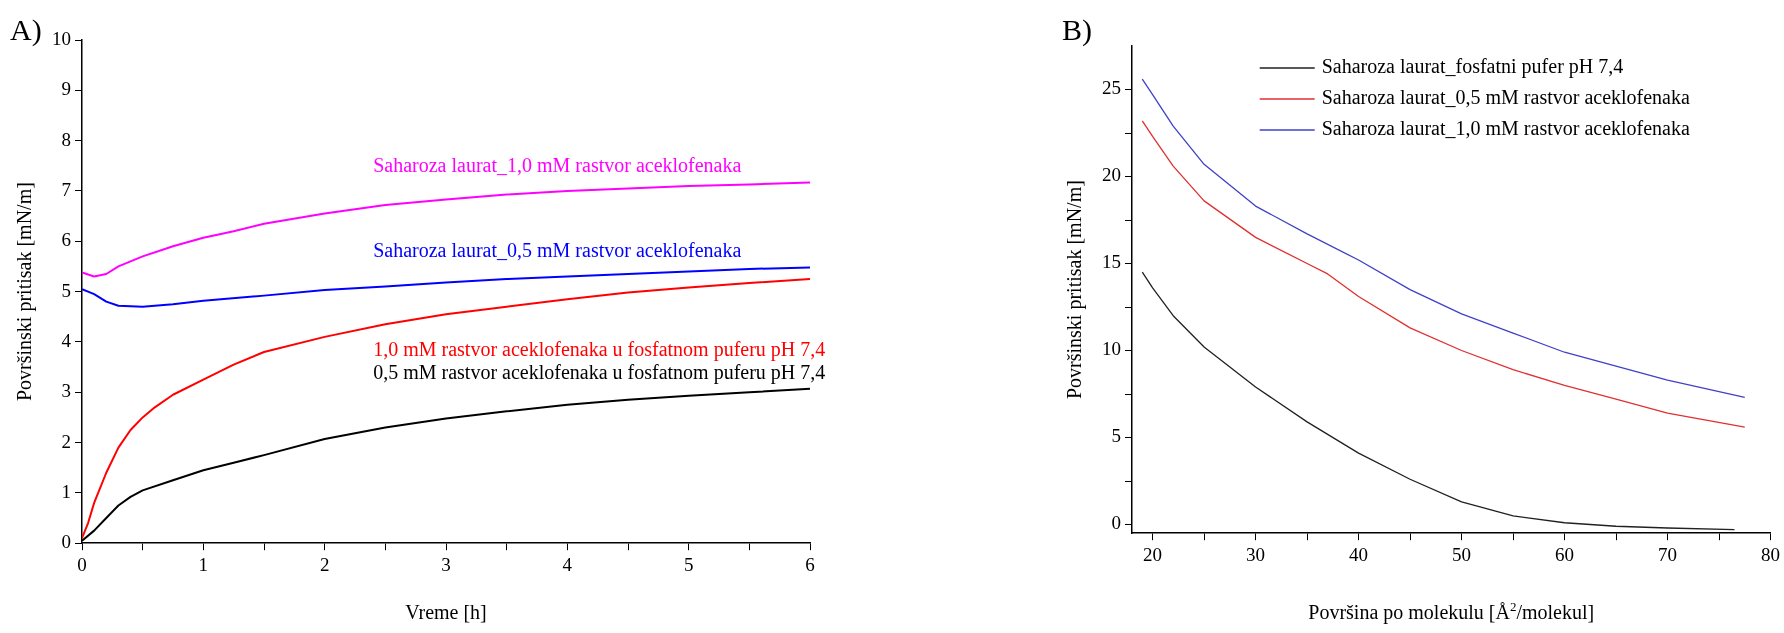 The image size is (1784, 633). Describe the element at coordinates (66, 89) in the screenshot. I see `y-tick-label: 9` at that location.